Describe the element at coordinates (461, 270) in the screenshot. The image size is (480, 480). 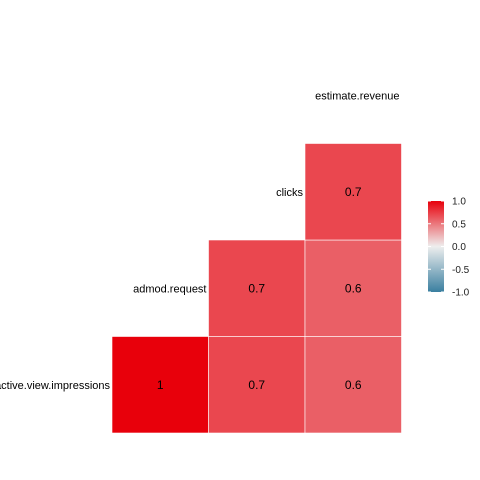
I see `legend-tick-label: -0.5` at that location.